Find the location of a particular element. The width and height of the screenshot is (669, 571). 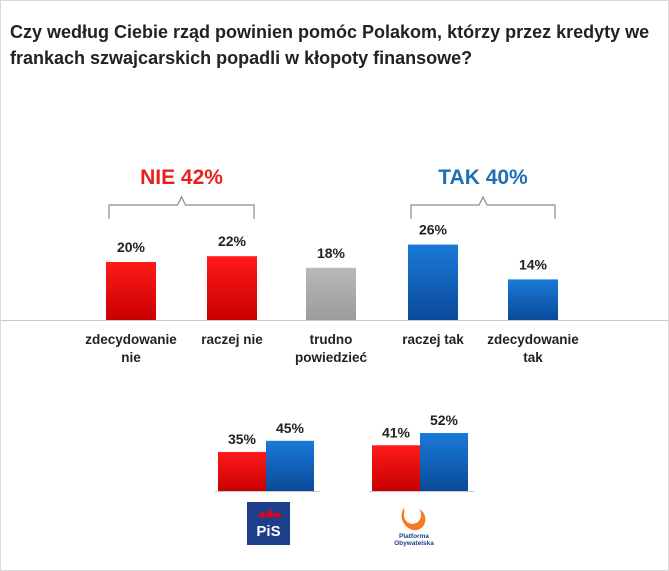

category-label-3-1: trudno is located at coordinates (331, 339).